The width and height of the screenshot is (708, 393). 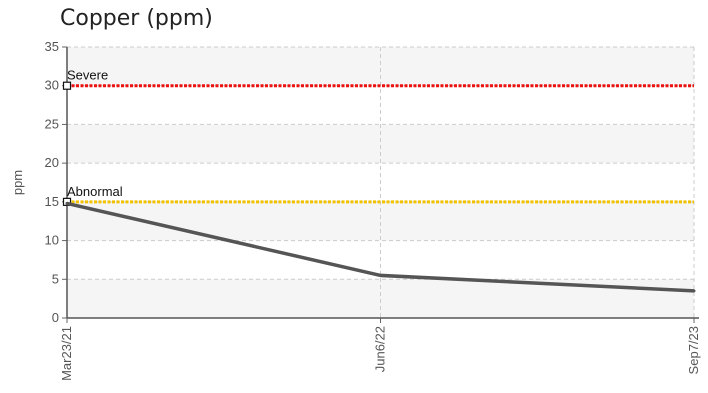 I want to click on y-tick-label: 25, so click(x=52, y=123).